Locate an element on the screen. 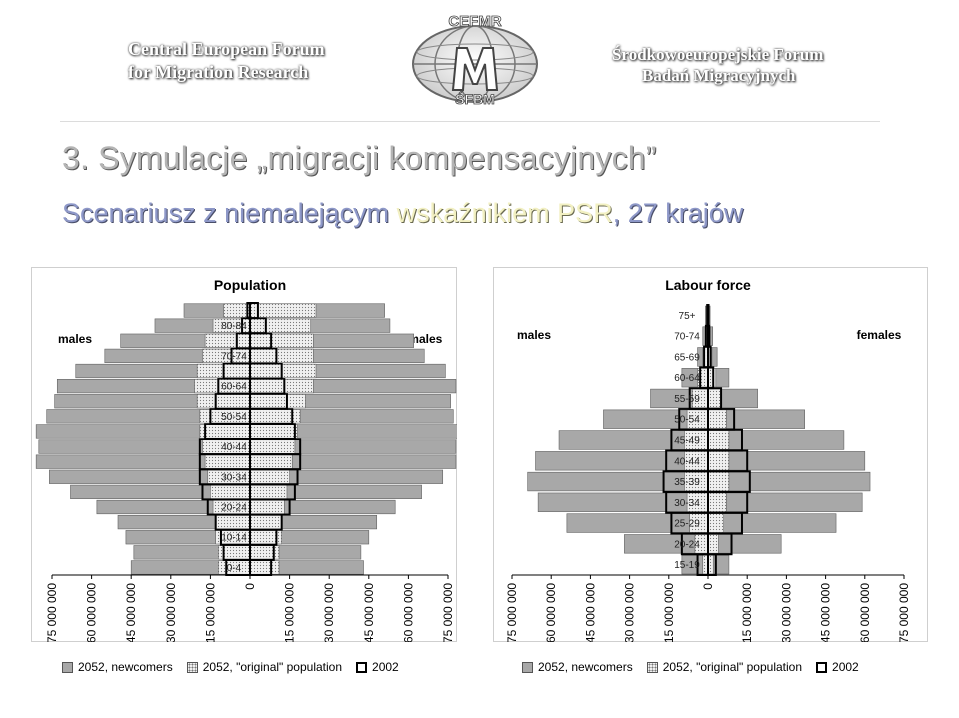 Image resolution: width=959 pixels, height=718 pixels. slide-title: 3. Symulacje „migracji kompensacyjnych” is located at coordinates (359, 158).